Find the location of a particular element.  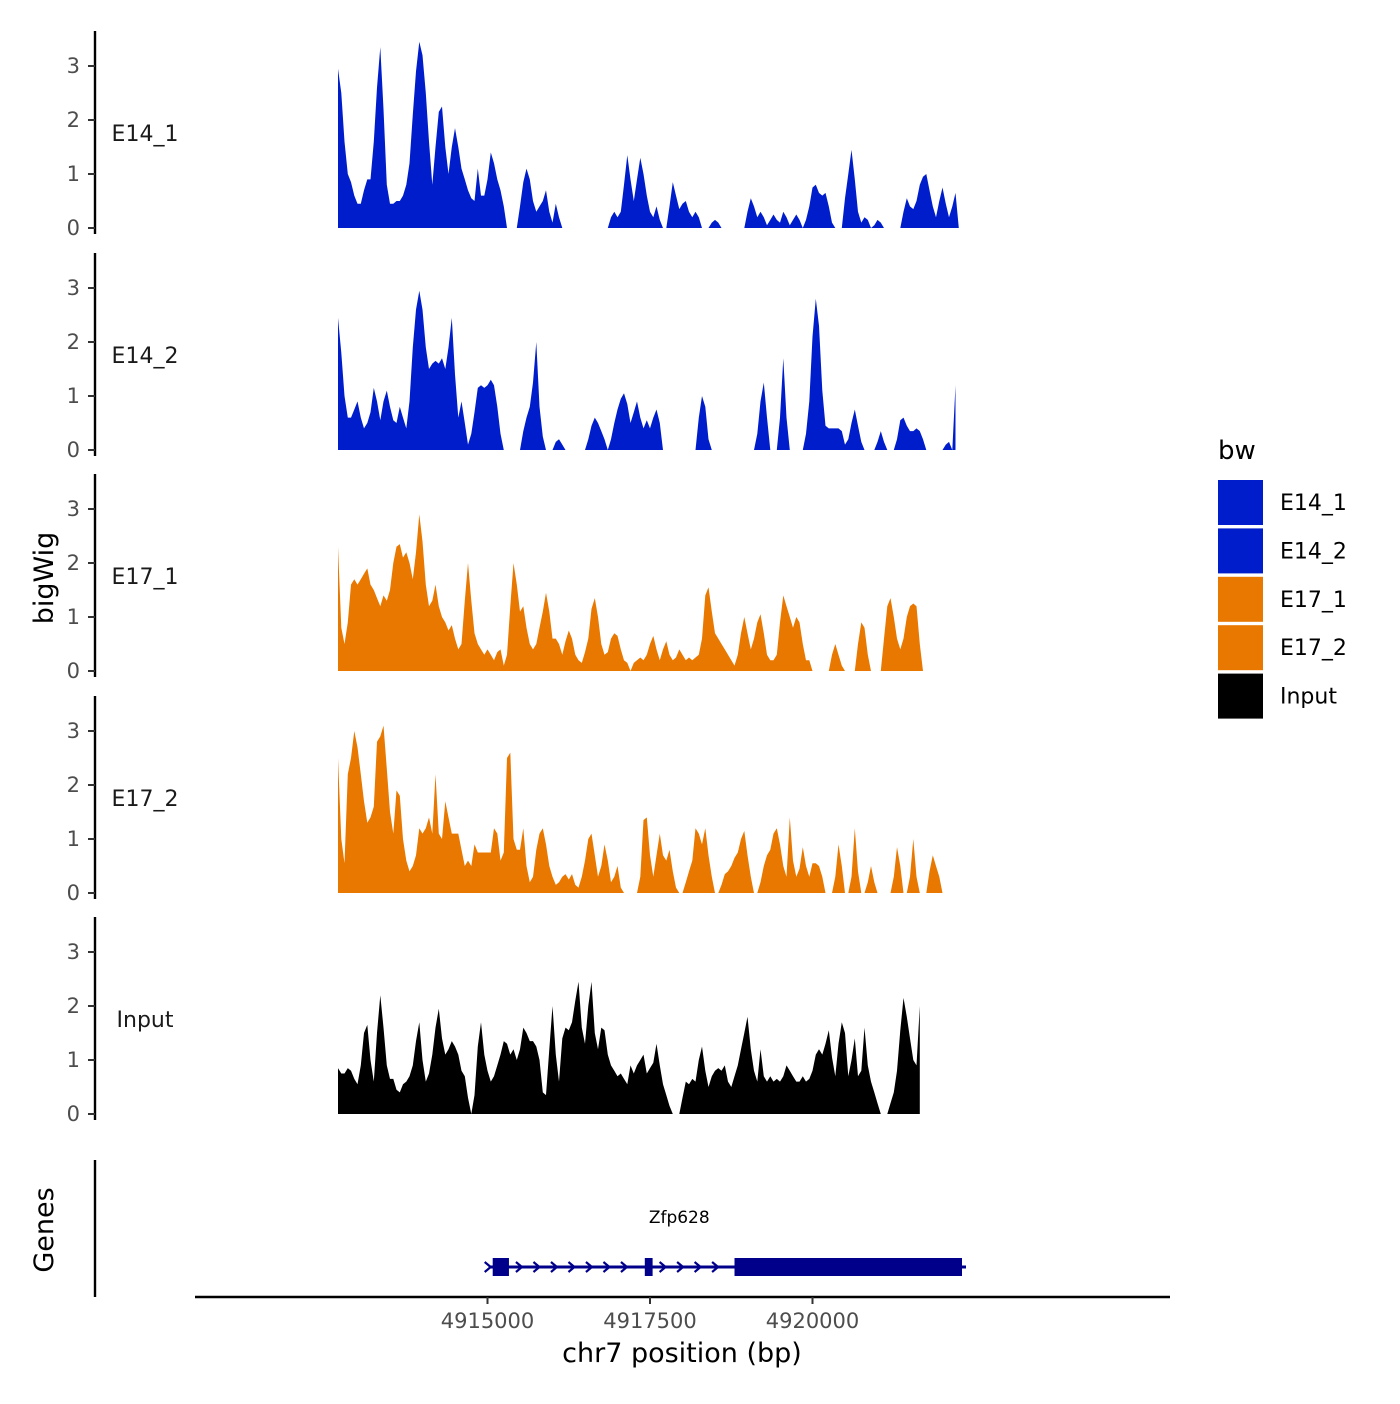

legend-label-e17-1: E17_1 is located at coordinates (1313, 600).